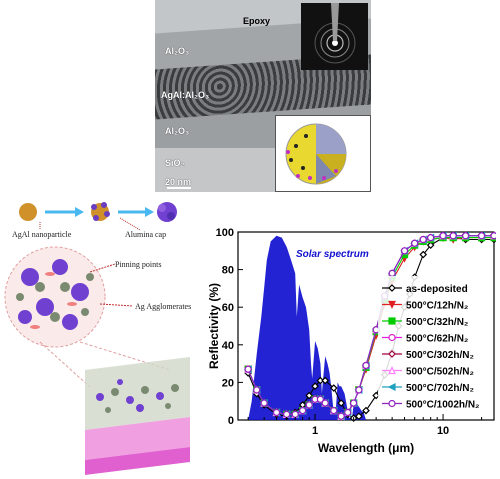 Image resolution: width=500 pixels, height=479 pixels. What do you see at coordinates (437, 289) in the screenshot?
I see `legend-label: as-deposited` at bounding box center [437, 289].